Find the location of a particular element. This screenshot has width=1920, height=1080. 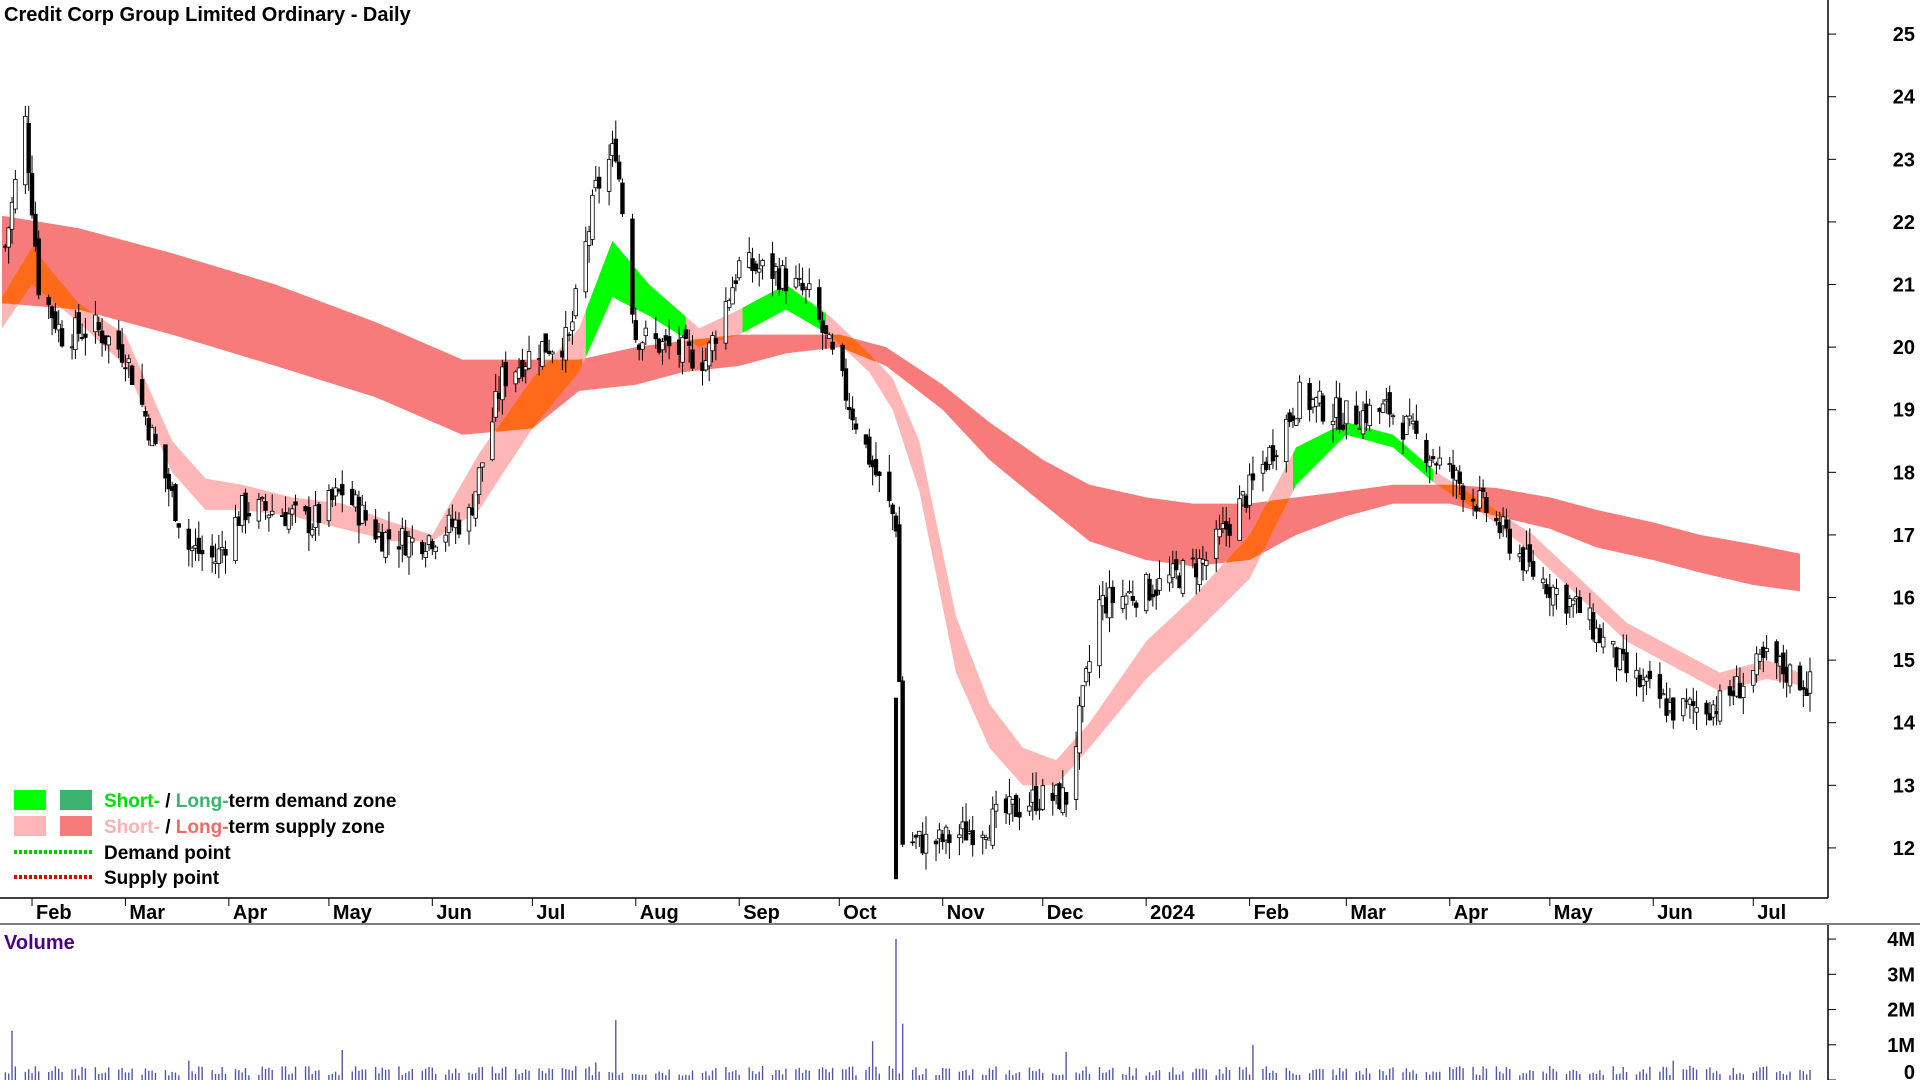

legend-long-text: Long- is located at coordinates (202, 827).